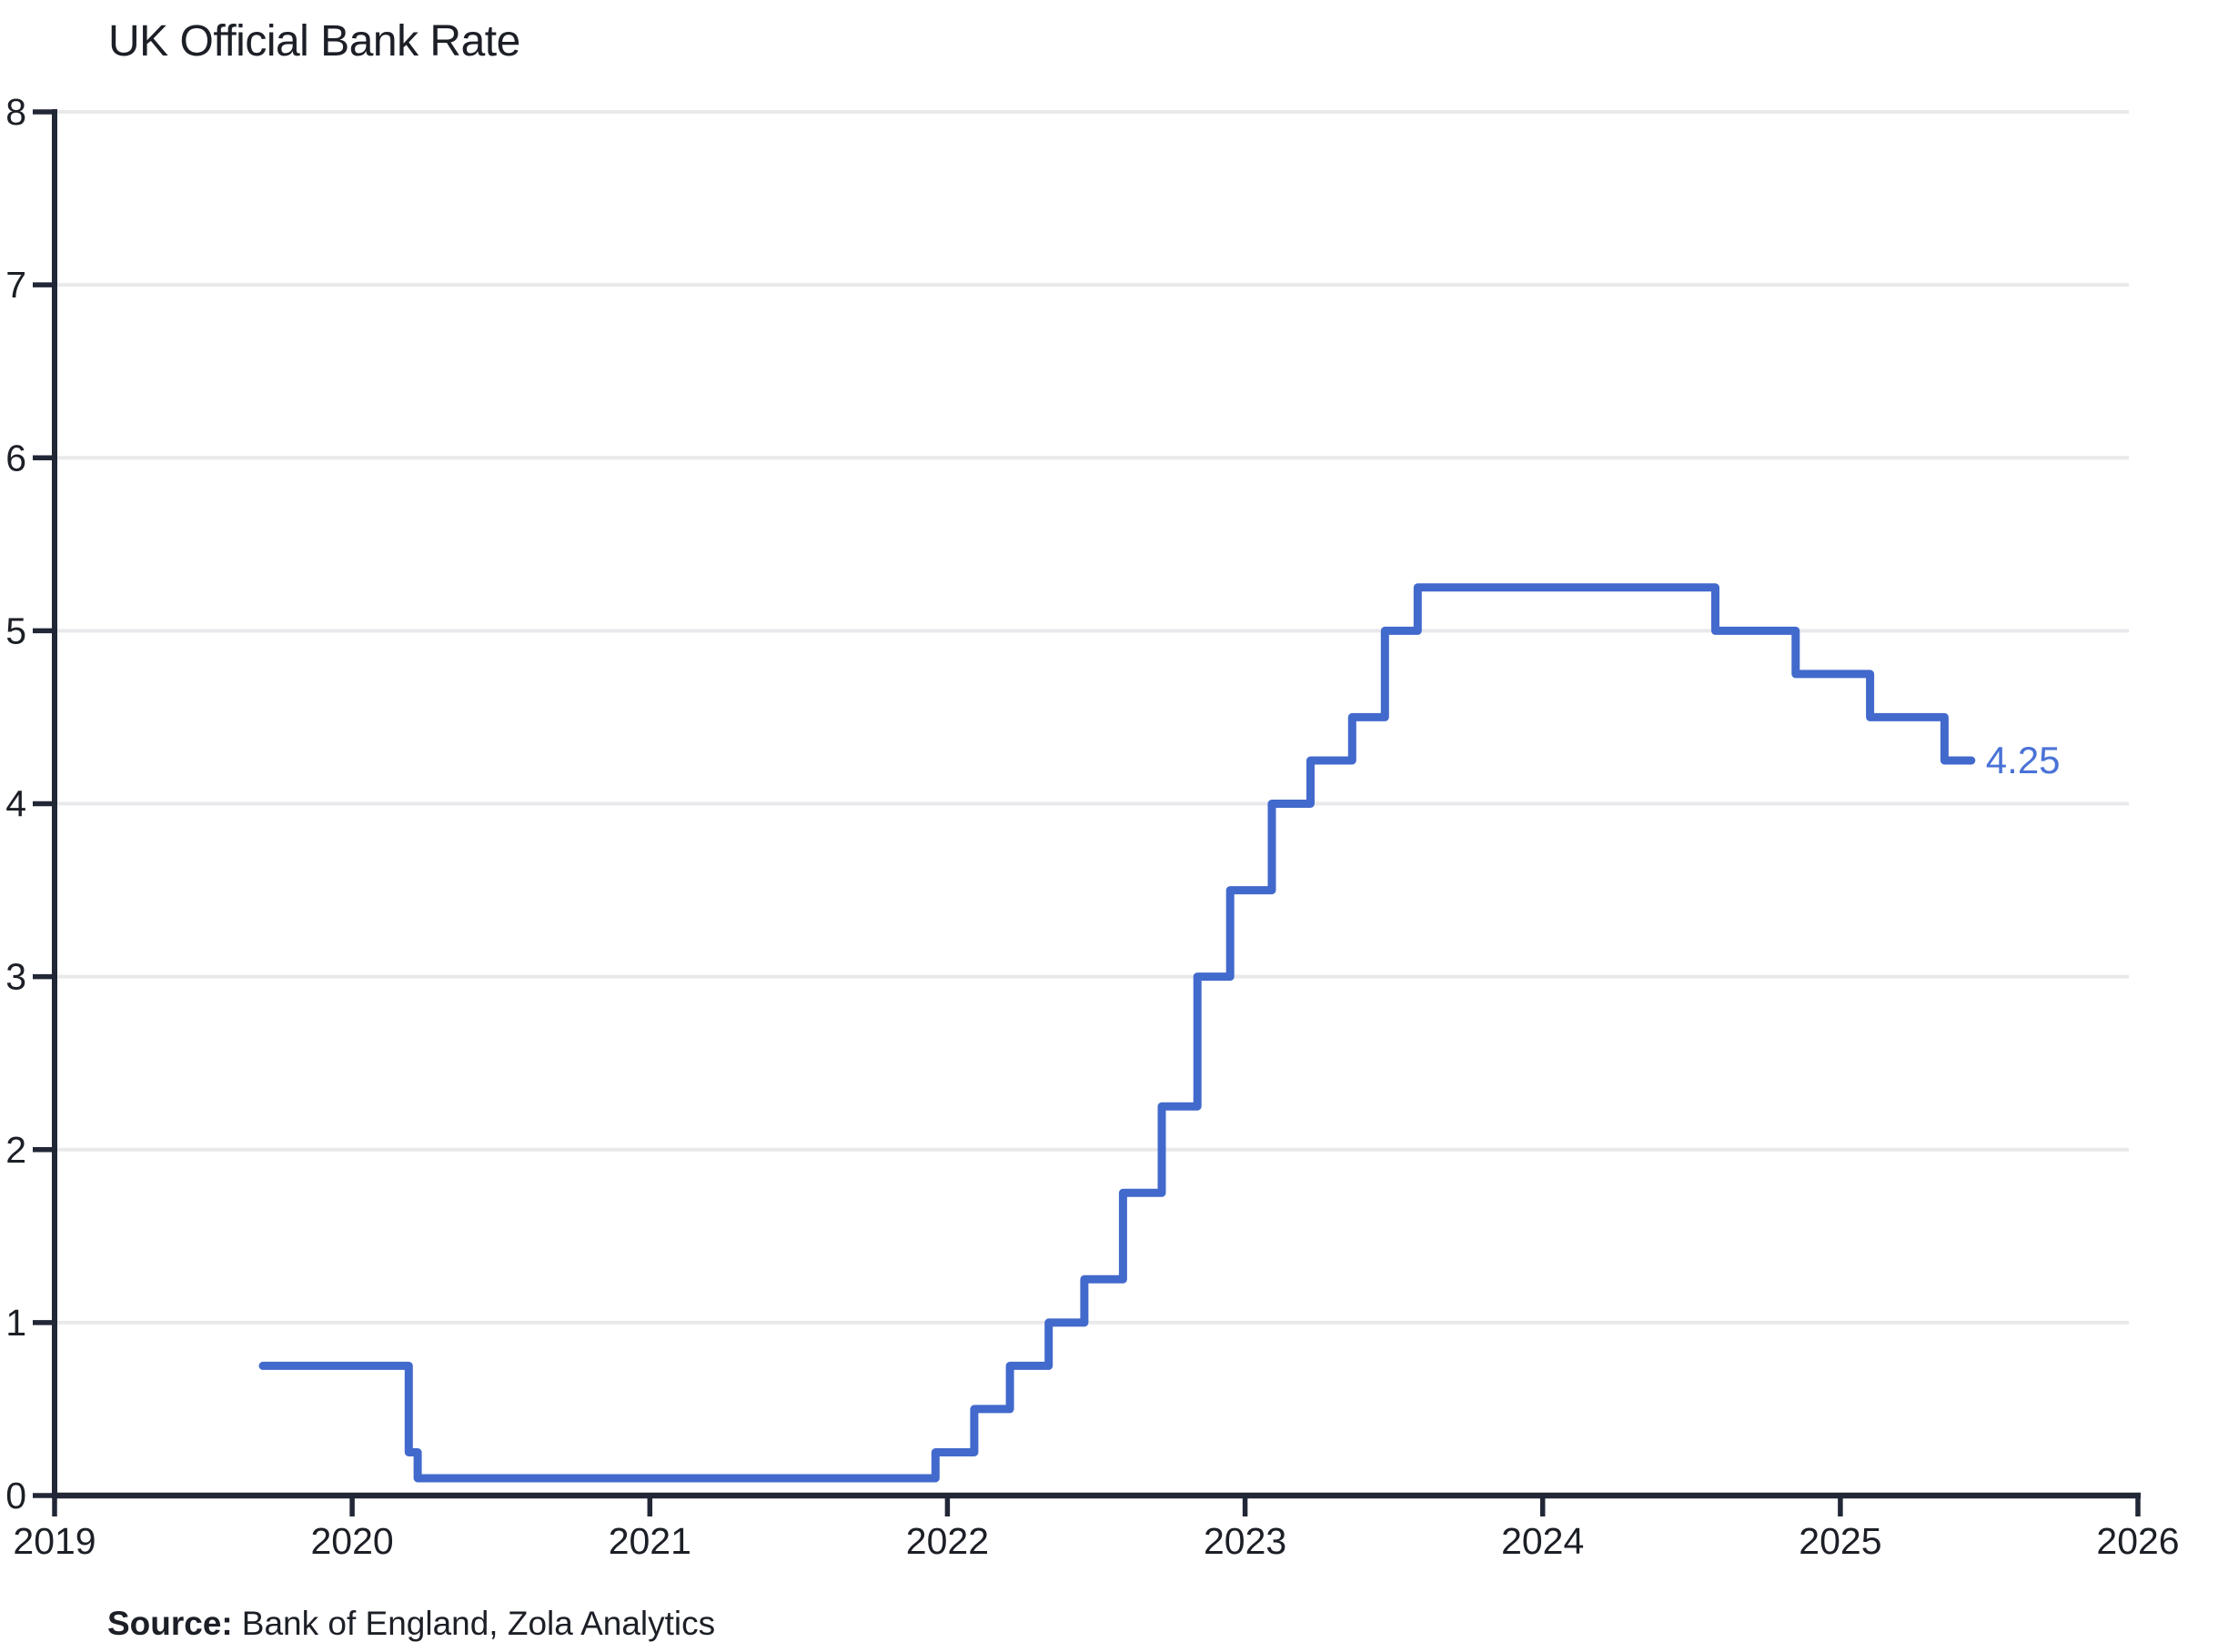 This screenshot has width=2238, height=1652. Describe the element at coordinates (15, 285) in the screenshot. I see `y-tick-label: 7` at that location.